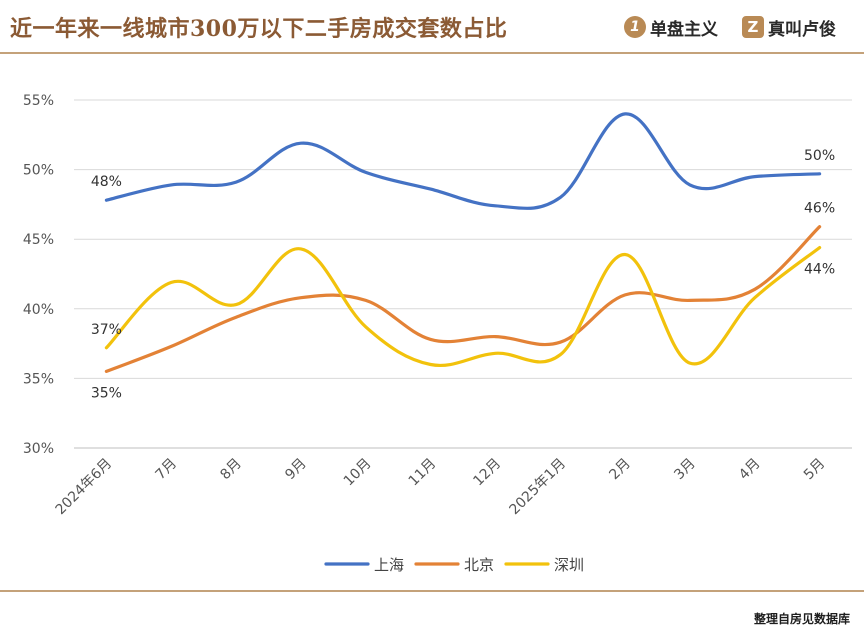 This screenshot has width=864, height=642. Describe the element at coordinates (38, 171) in the screenshot. I see `y-tick-label: 50%` at that location.